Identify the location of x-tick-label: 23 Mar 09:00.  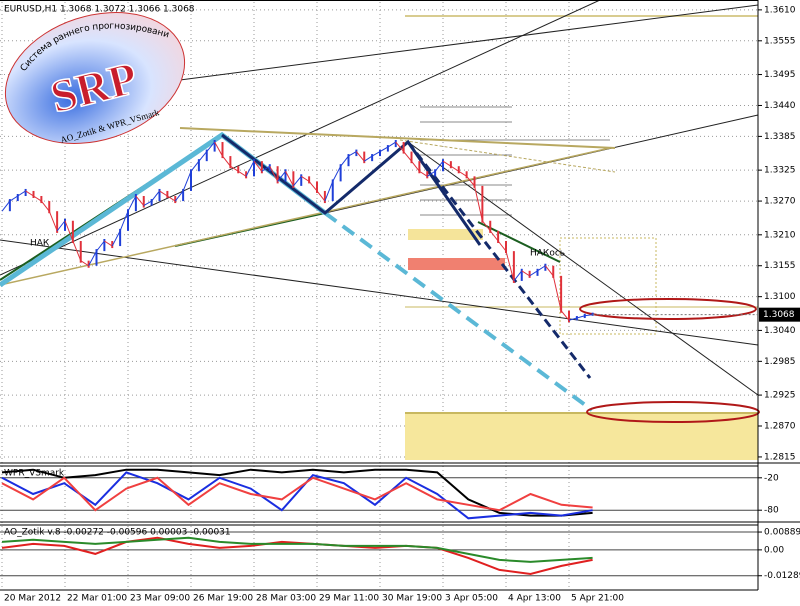
(160, 599).